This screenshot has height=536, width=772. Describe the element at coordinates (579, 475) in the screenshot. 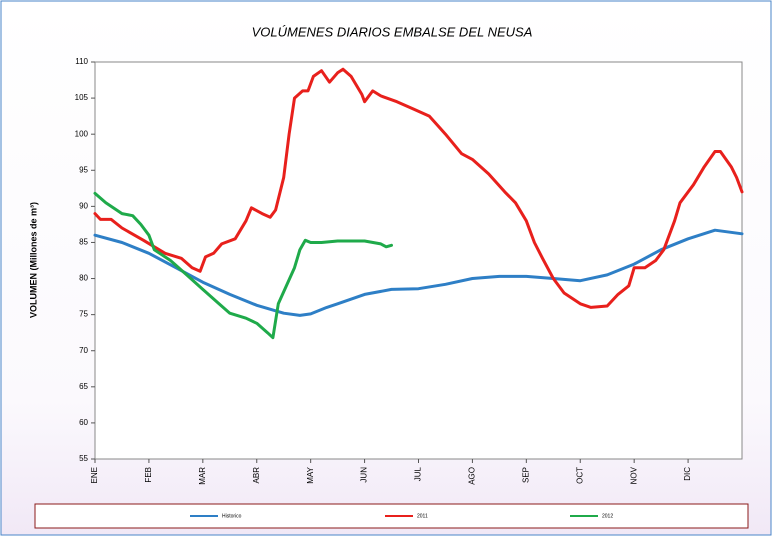

I see `x-tick-label: OCT` at that location.